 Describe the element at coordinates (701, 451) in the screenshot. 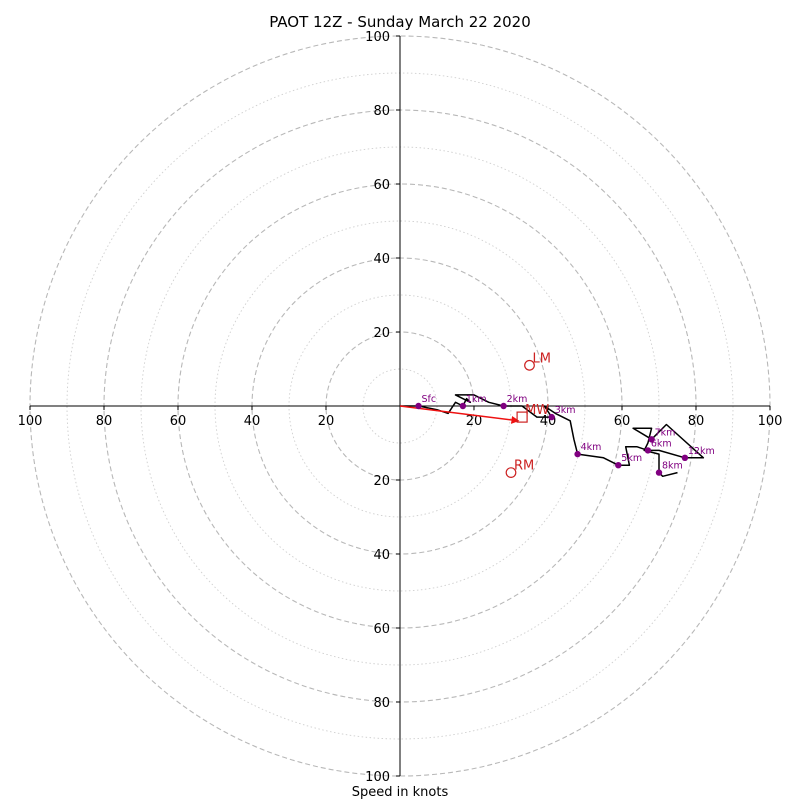

I see `height-label: 12km` at that location.